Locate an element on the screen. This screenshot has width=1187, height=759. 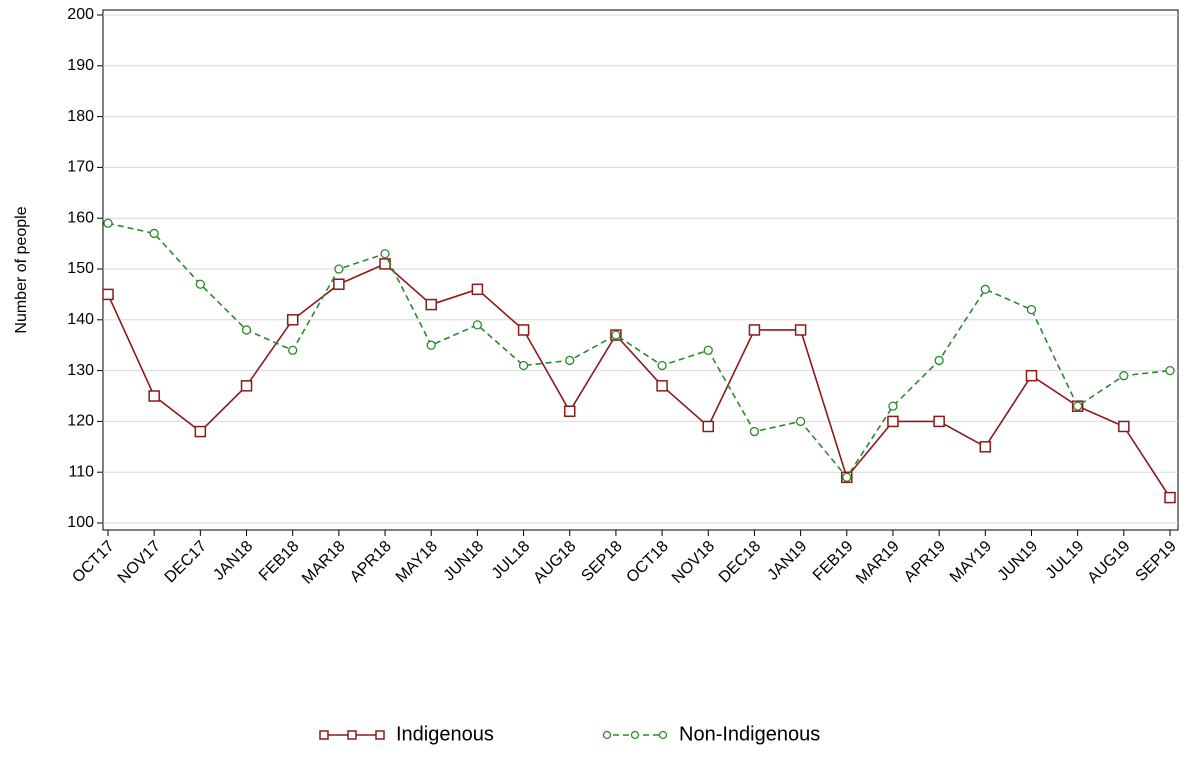
y-tick-label: 170 is located at coordinates (80, 167).